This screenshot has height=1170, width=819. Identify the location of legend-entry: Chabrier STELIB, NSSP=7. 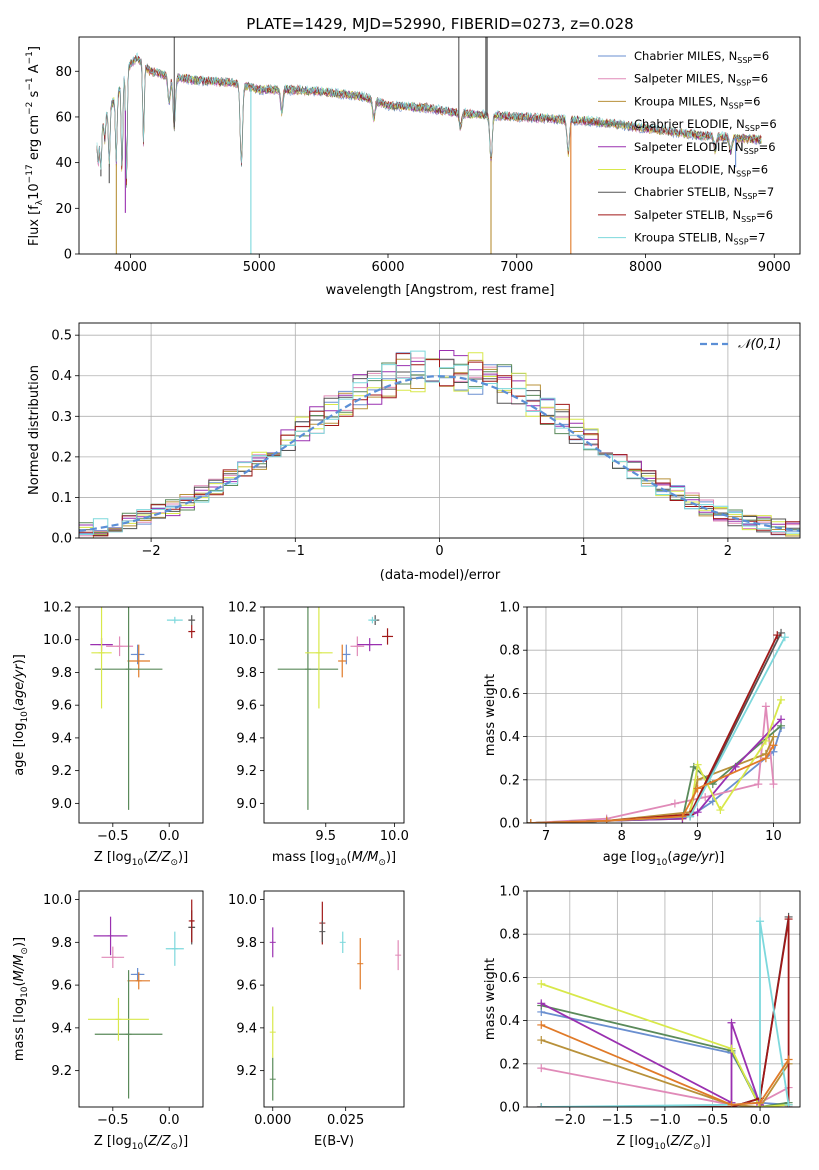
(704, 193).